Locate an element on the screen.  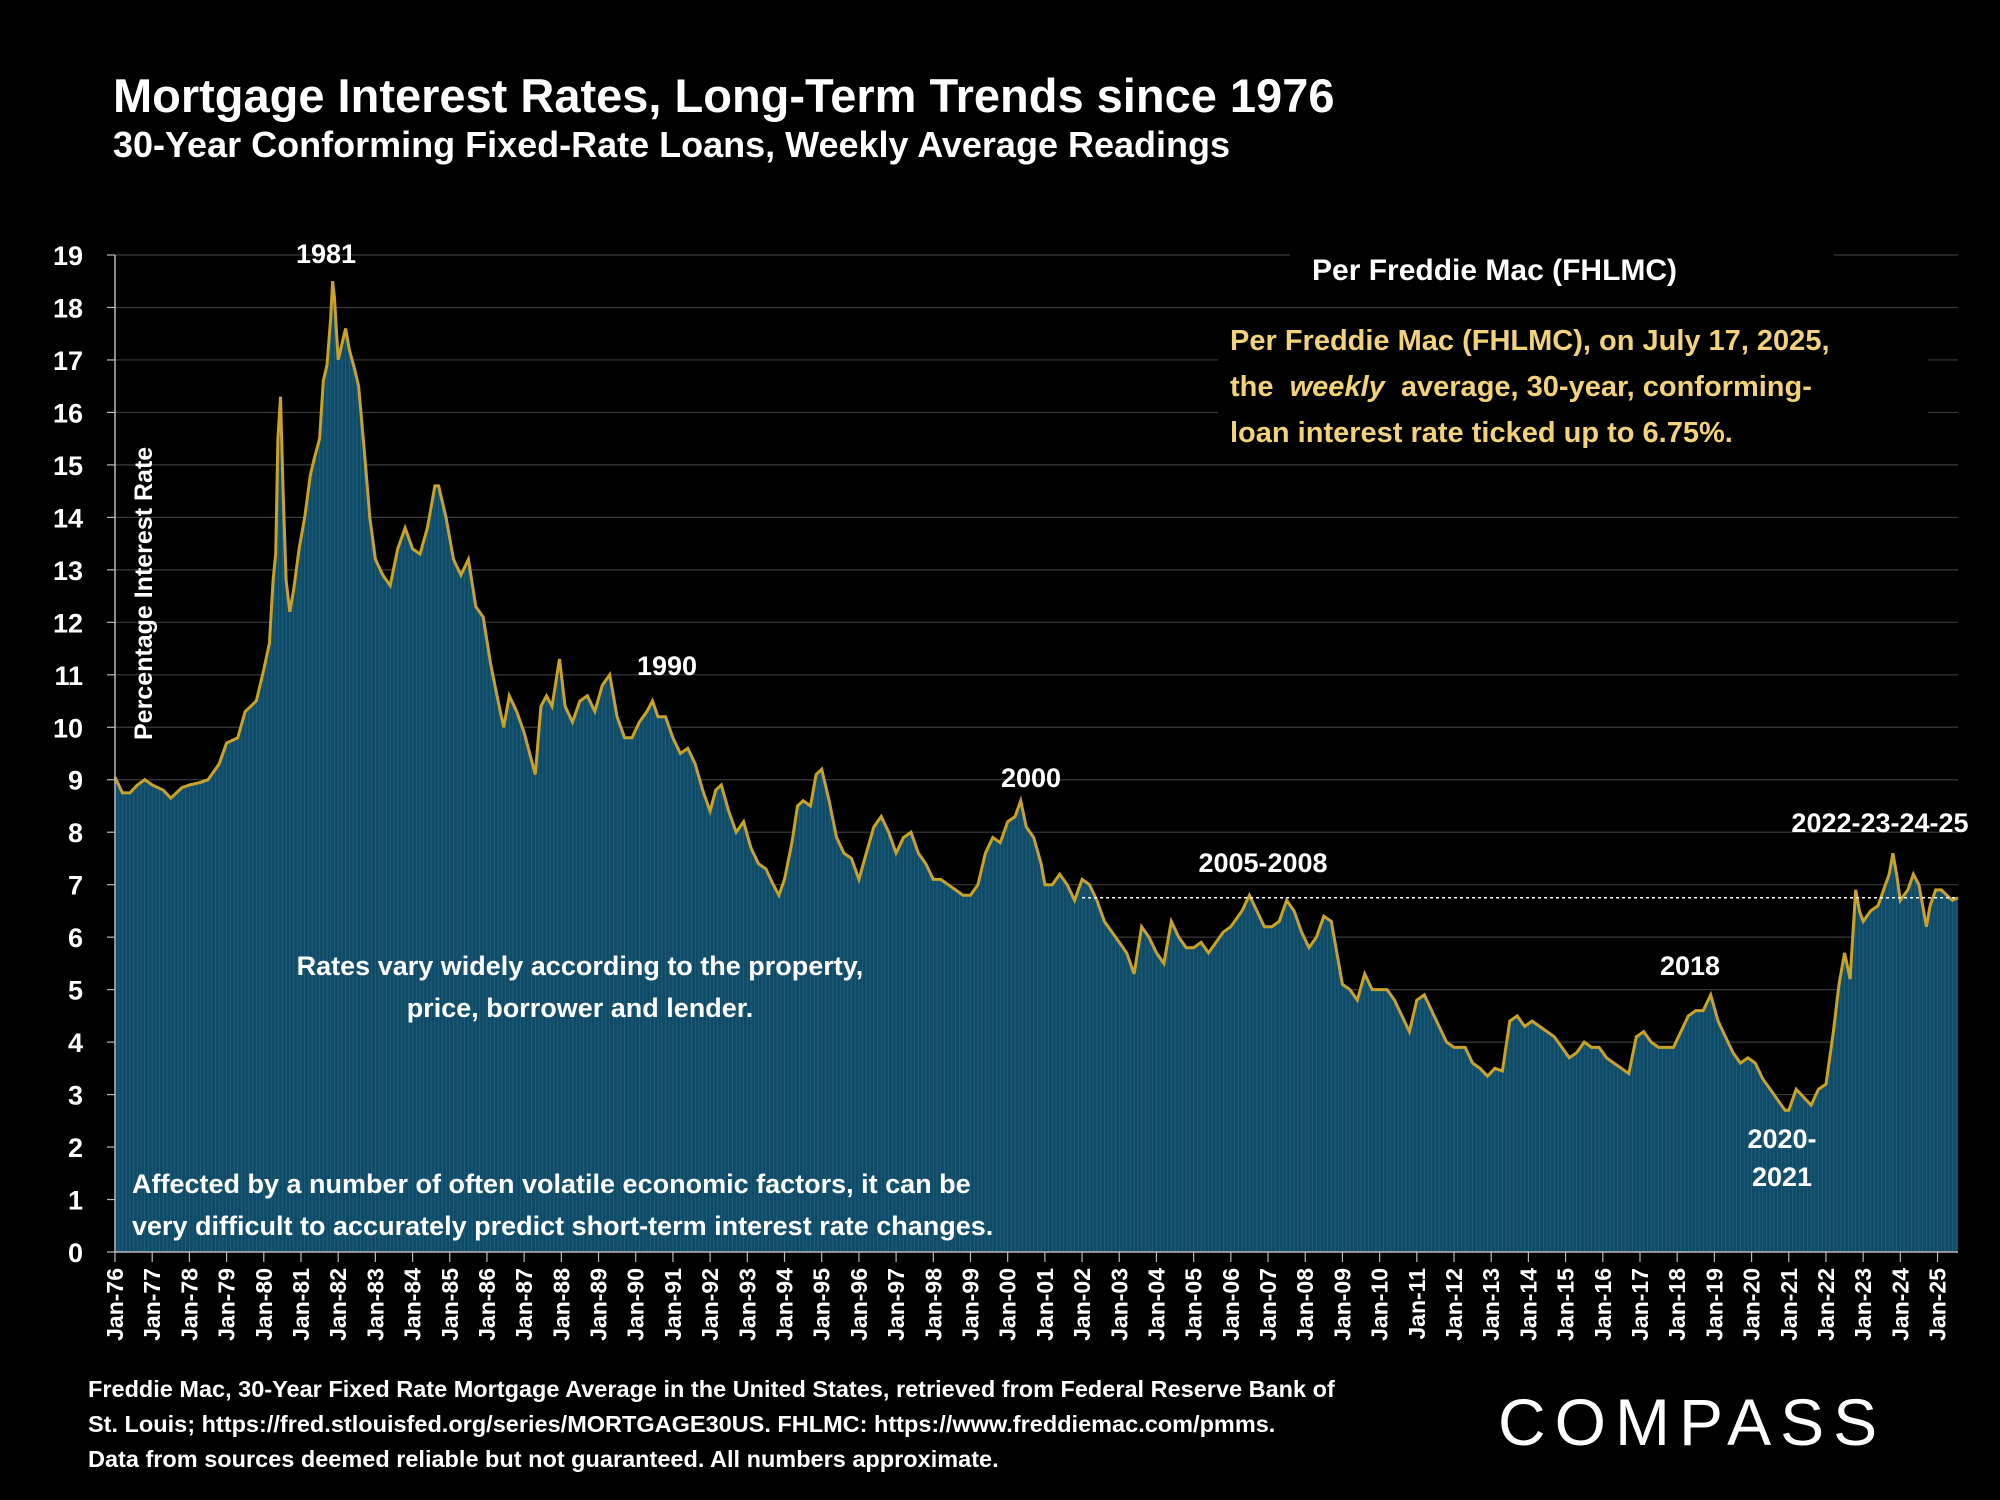
x-tick-label: Jan-81 is located at coordinates (301, 1304).